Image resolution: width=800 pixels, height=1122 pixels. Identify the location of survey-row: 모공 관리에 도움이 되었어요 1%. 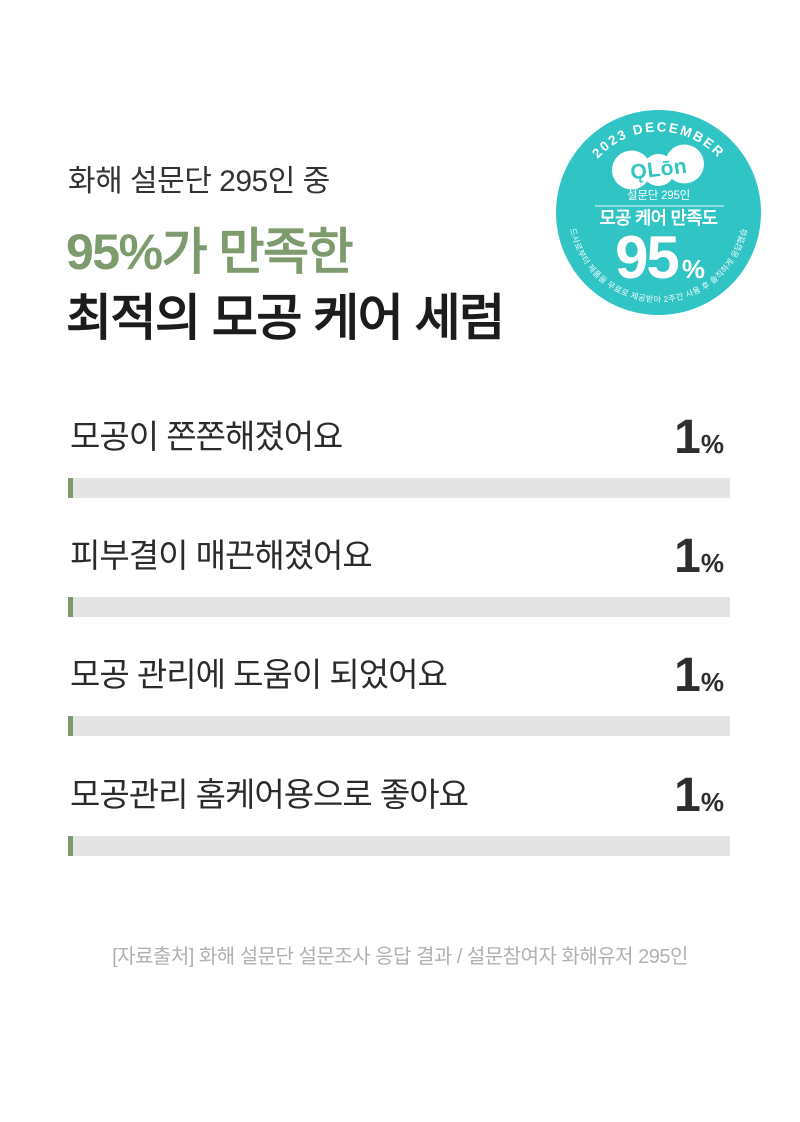
(399, 696).